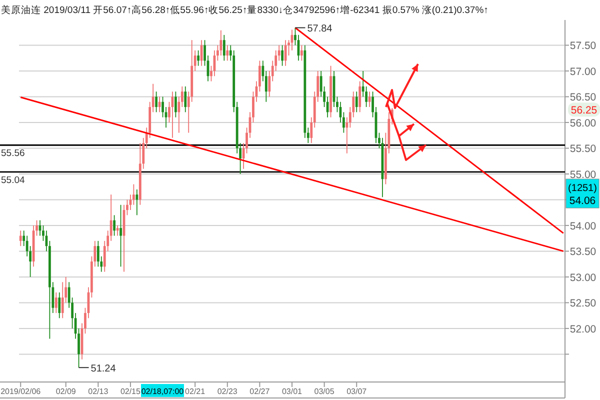  Describe the element at coordinates (13, 180) in the screenshot. I see `ref-line-label: 55.04` at that location.